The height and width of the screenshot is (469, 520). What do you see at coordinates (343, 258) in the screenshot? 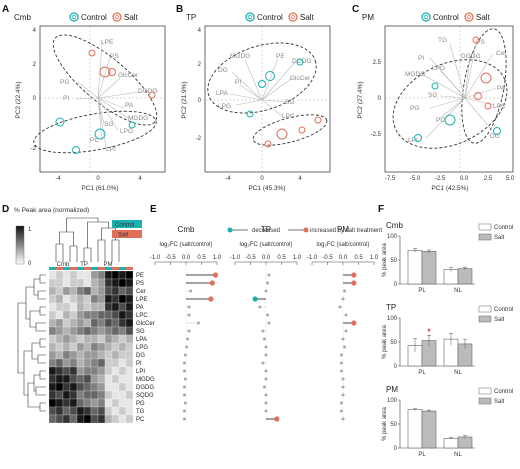
I see `fc-tick-label: 0.0` at bounding box center [343, 258].